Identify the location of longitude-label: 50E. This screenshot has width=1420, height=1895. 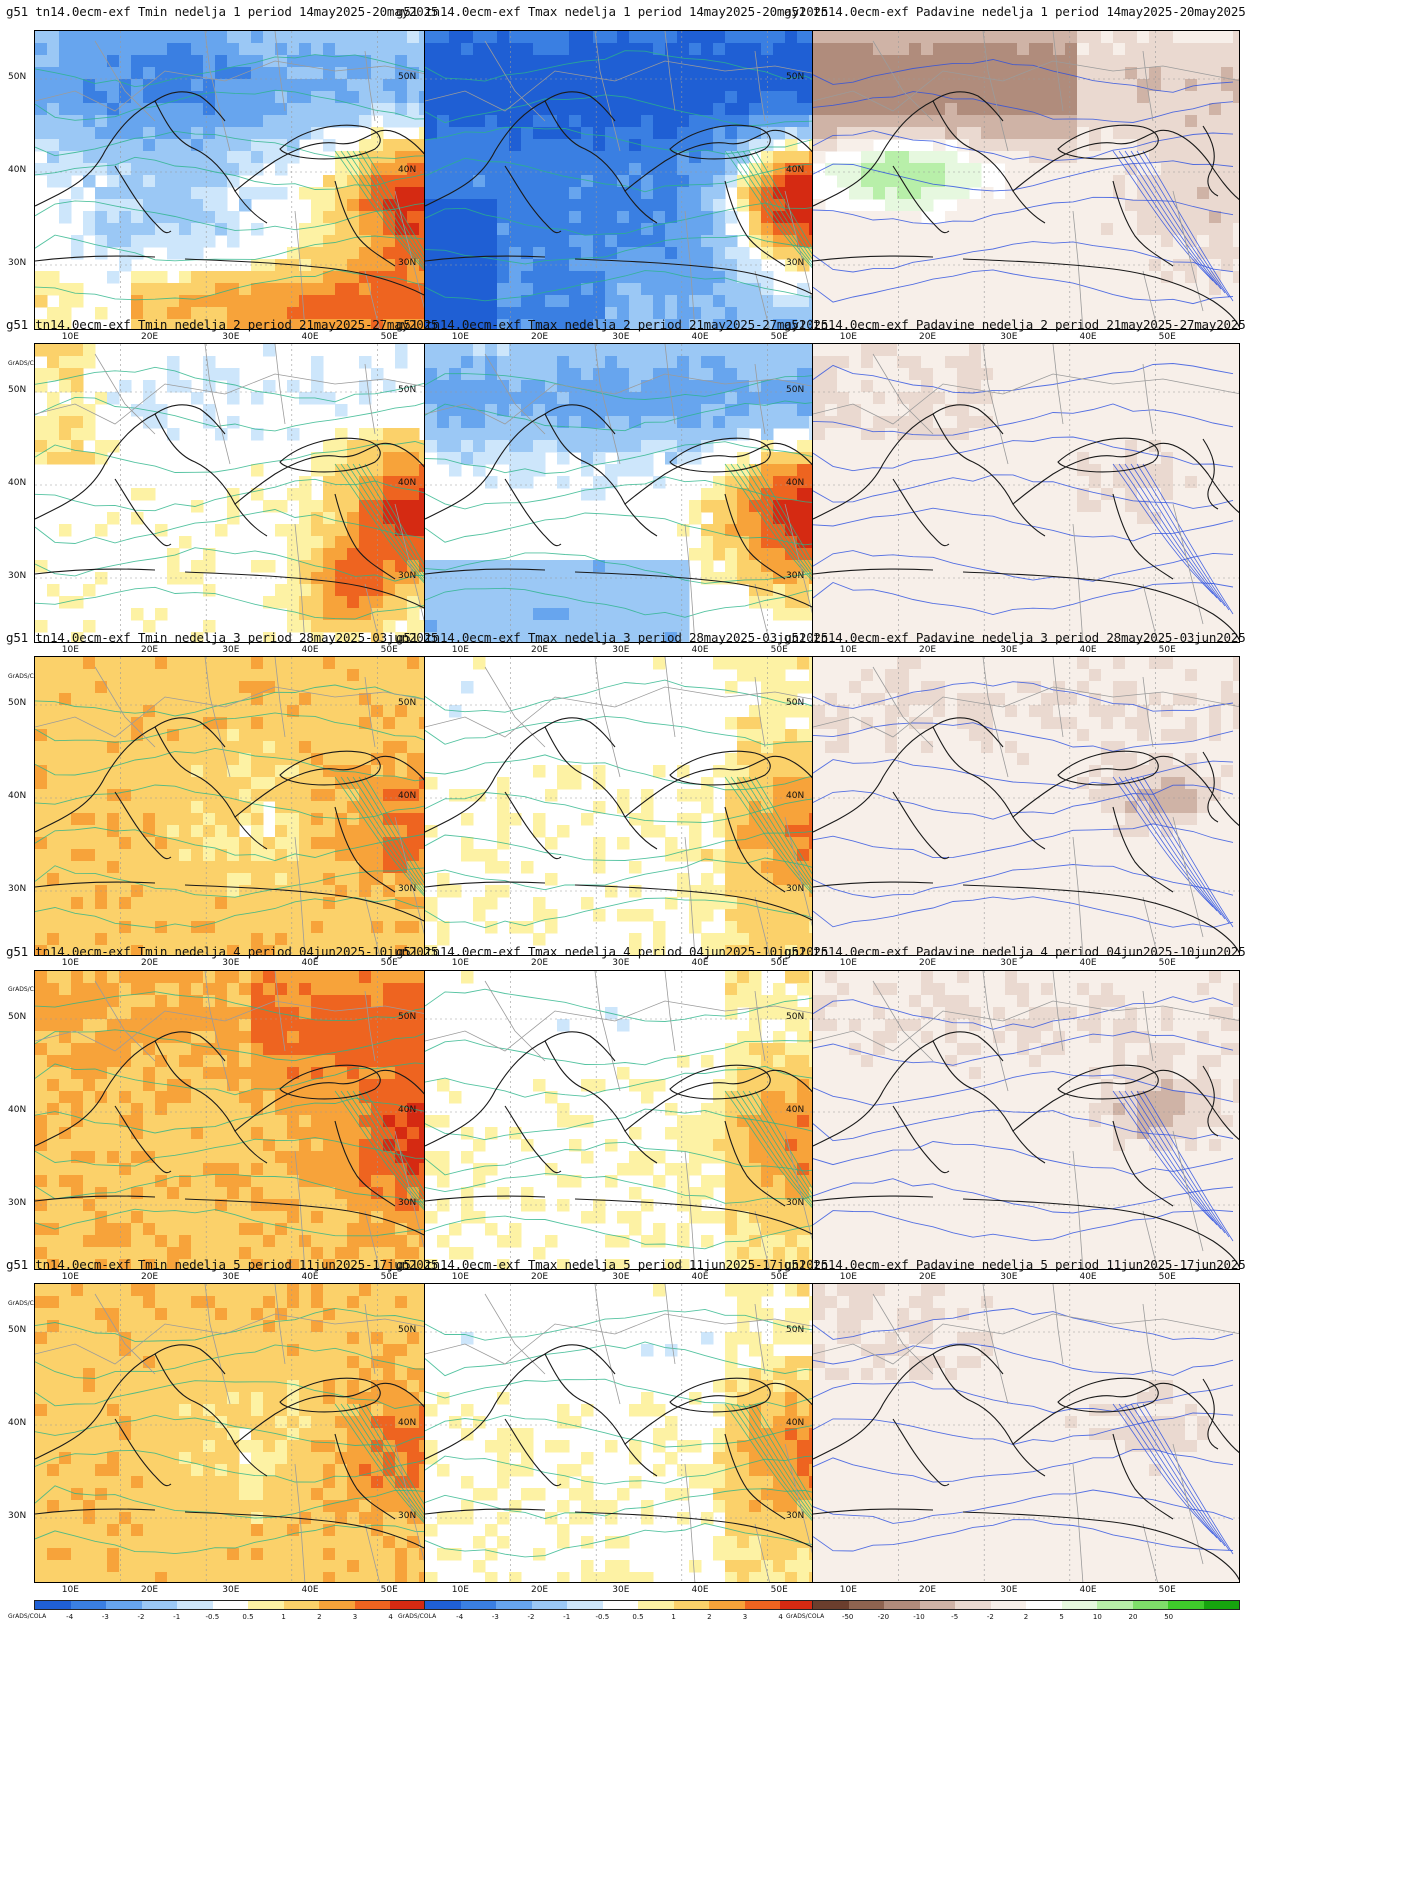
(389, 650).